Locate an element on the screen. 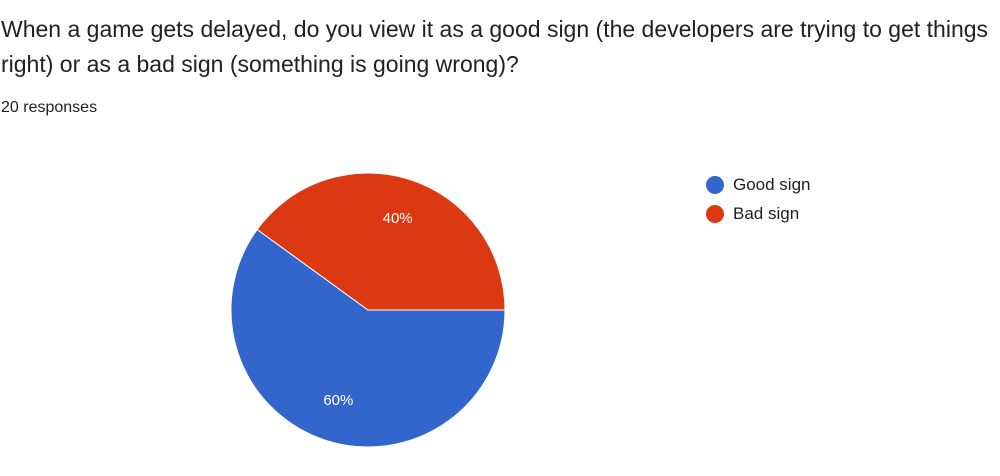 This screenshot has height=476, width=1000. pie-data-labels: 60% 40% is located at coordinates (367, 309).